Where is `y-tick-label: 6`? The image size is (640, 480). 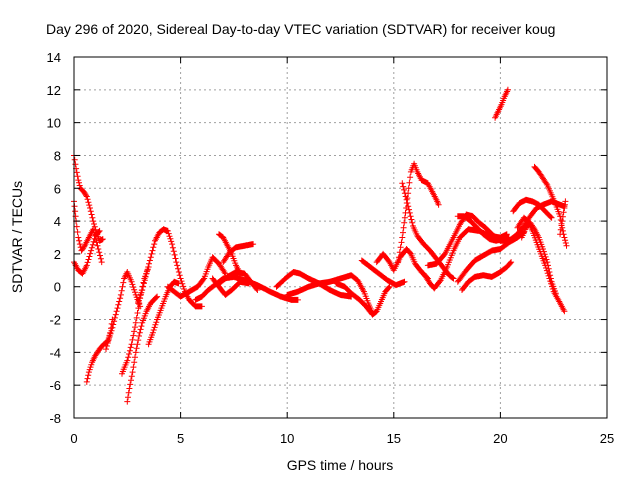 y-tick-label: 6 is located at coordinates (57, 188).